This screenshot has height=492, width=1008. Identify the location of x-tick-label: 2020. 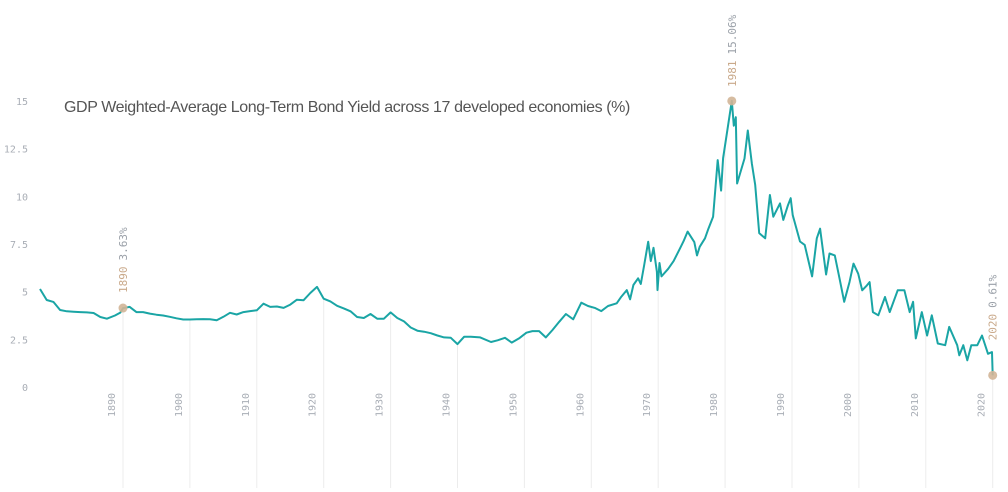
(982, 405).